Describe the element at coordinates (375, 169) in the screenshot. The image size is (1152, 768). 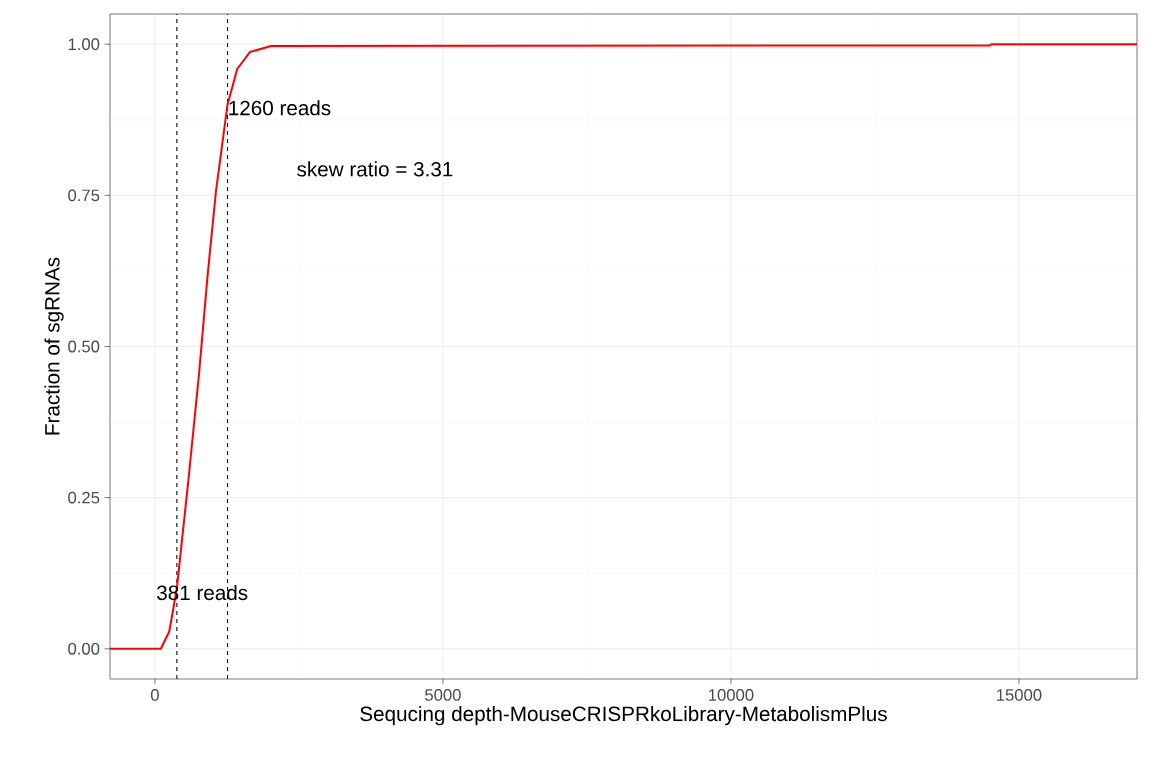
I see `annotation: skew ratio = 3.31` at that location.